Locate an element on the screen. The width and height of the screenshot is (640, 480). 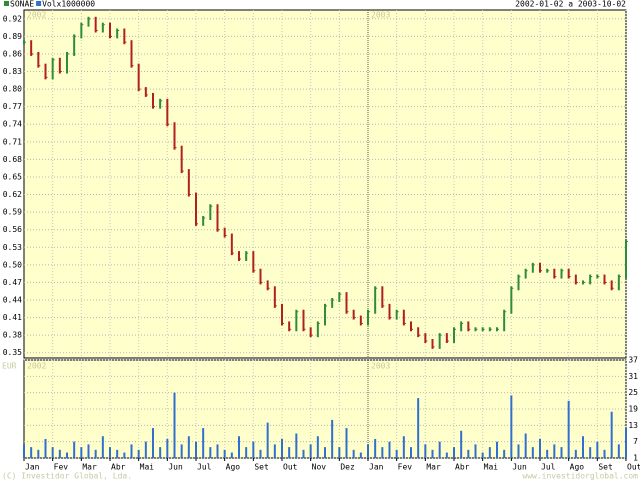
y-tick-label: 0.41 is located at coordinates (12, 317).